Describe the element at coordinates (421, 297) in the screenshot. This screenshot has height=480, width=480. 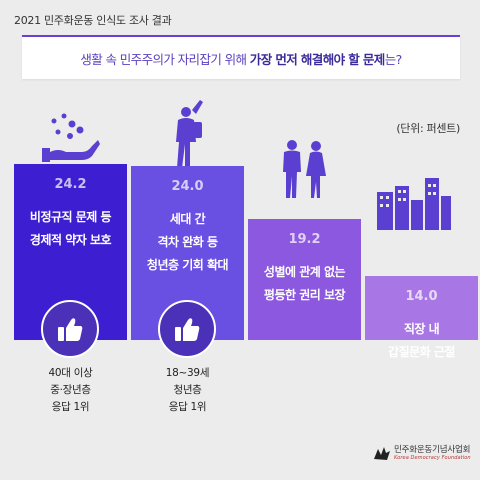
I see `bar-value: 14.0` at that location.